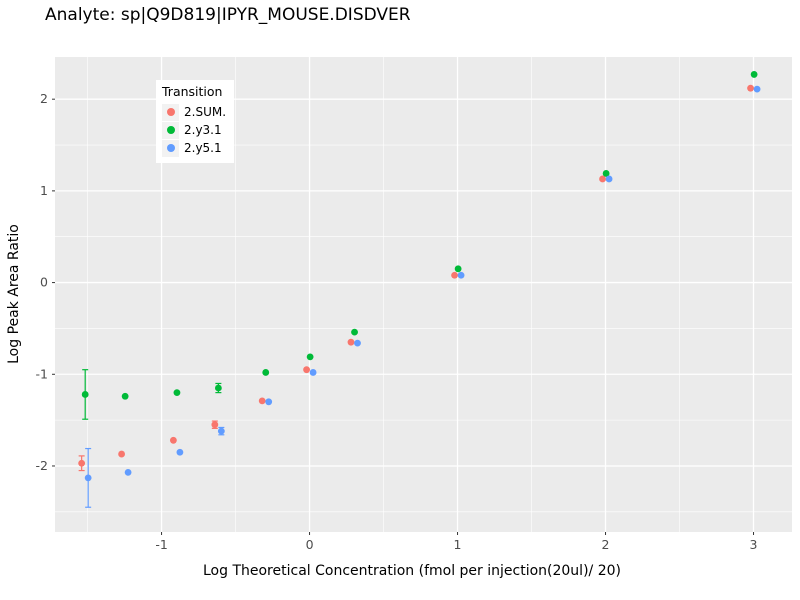 This screenshot has height=600, width=800. Describe the element at coordinates (44, 190) in the screenshot. I see `y-tick-label: 1` at that location.